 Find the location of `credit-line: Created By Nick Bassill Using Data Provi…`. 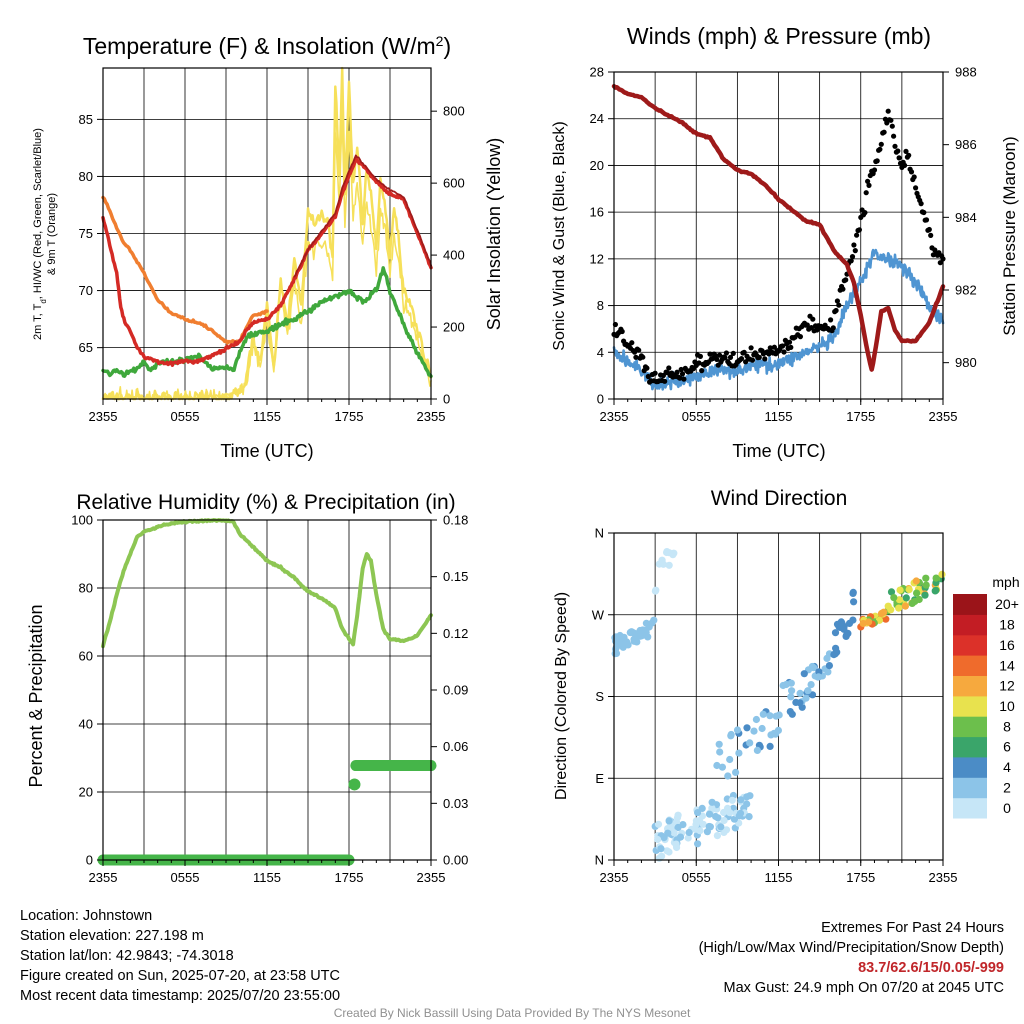

credit-line: Created By Nick Bassill Using Data Provi… is located at coordinates (512, 1013).